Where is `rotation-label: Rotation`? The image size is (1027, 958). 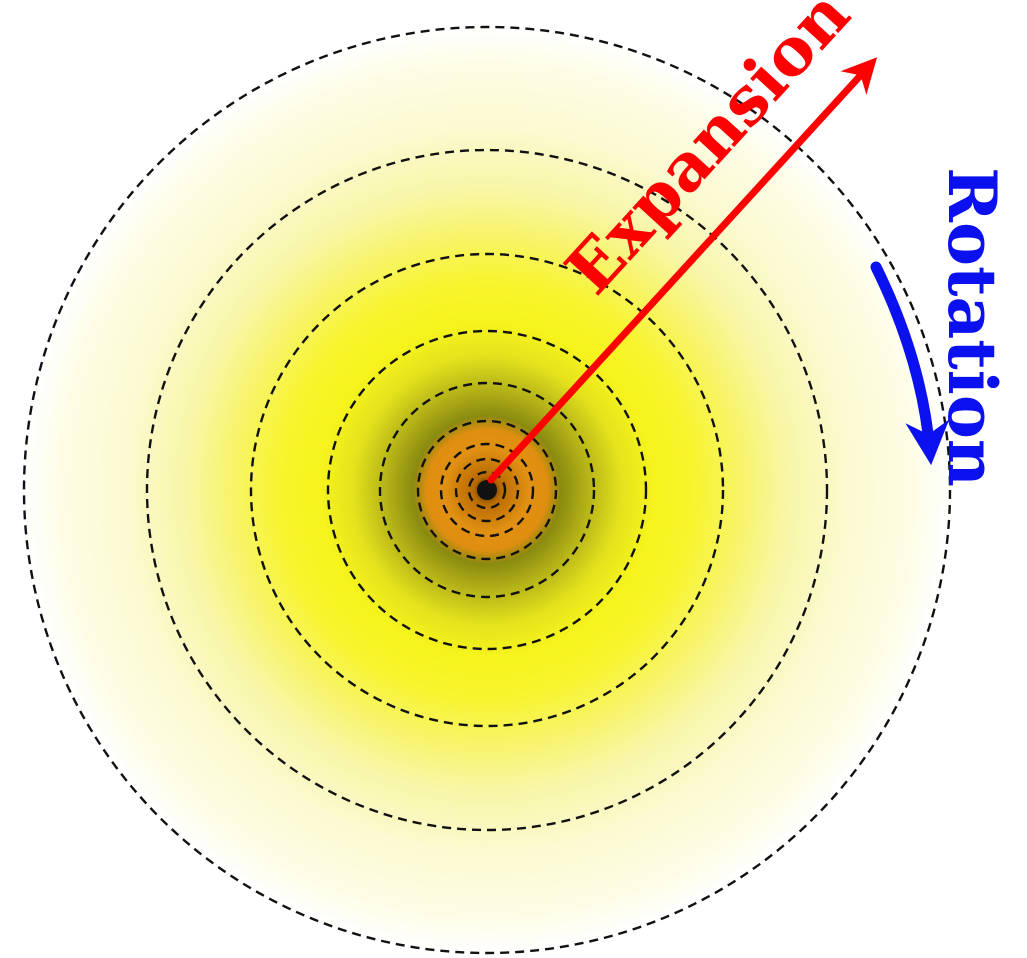 rotation-label: Rotation is located at coordinates (972, 327).